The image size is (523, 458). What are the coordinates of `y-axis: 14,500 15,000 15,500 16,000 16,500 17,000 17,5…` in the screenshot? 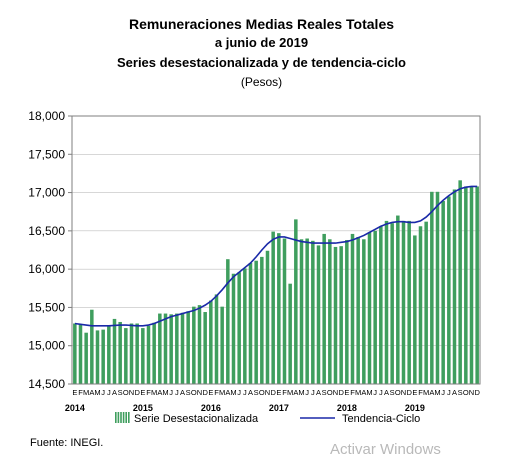 It's located at (50, 250).